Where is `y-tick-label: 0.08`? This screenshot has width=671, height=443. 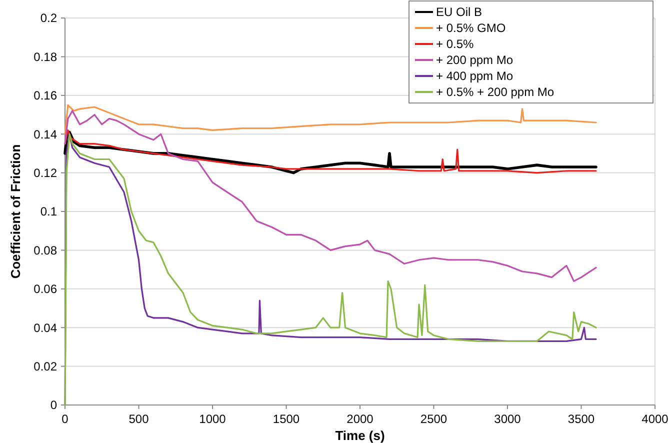 y-tick-label: 0.08 is located at coordinates (46, 250).